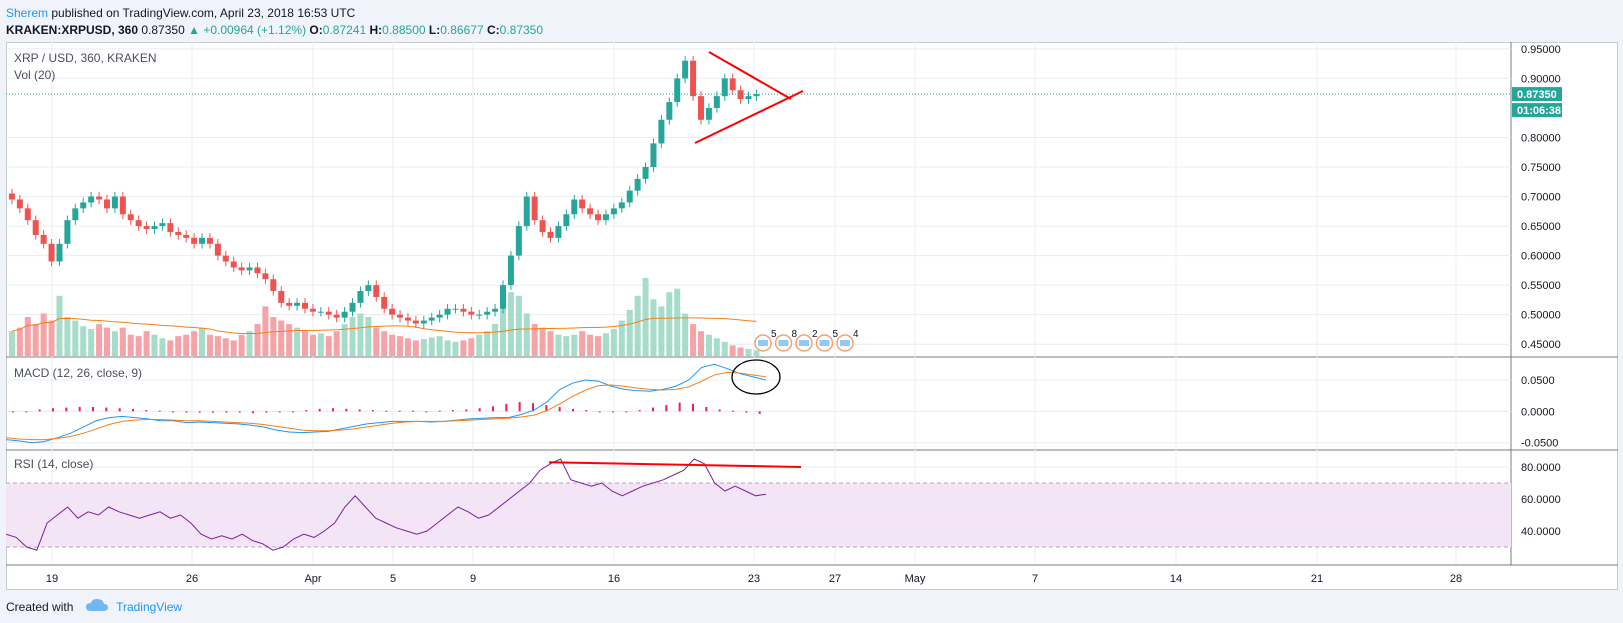  What do you see at coordinates (756, 377) in the screenshot?
I see `macd-cross-circle` at bounding box center [756, 377].